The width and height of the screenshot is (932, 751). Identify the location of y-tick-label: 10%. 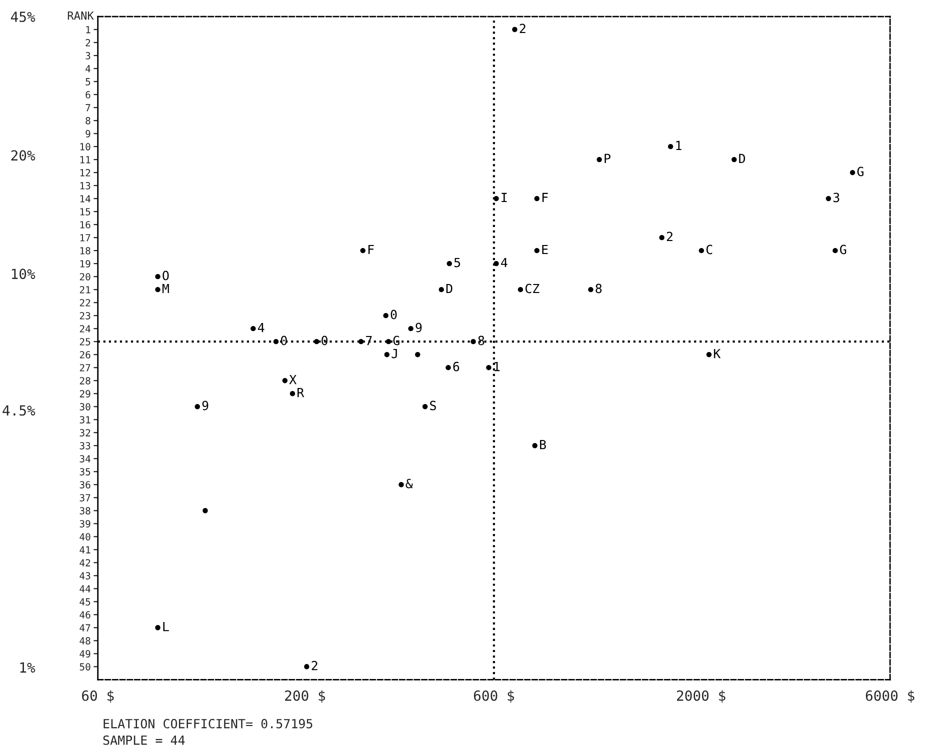
(24, 274).